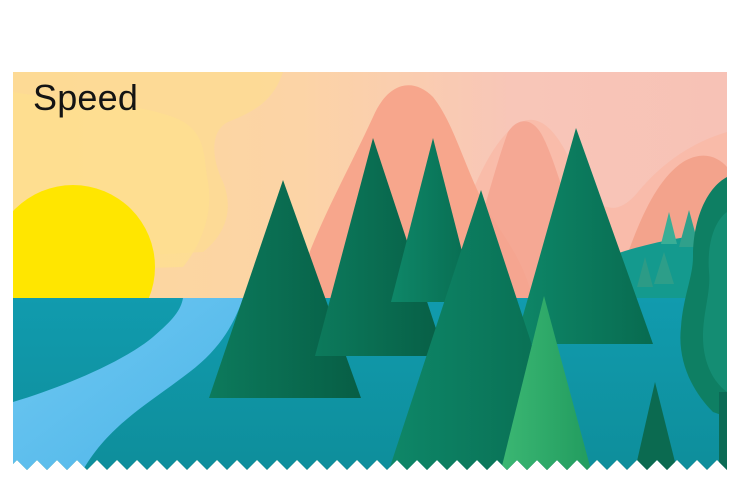 The height and width of the screenshot is (501, 740). Describe the element at coordinates (546, 383) in the screenshot. I see `pine-tree-light` at that location.